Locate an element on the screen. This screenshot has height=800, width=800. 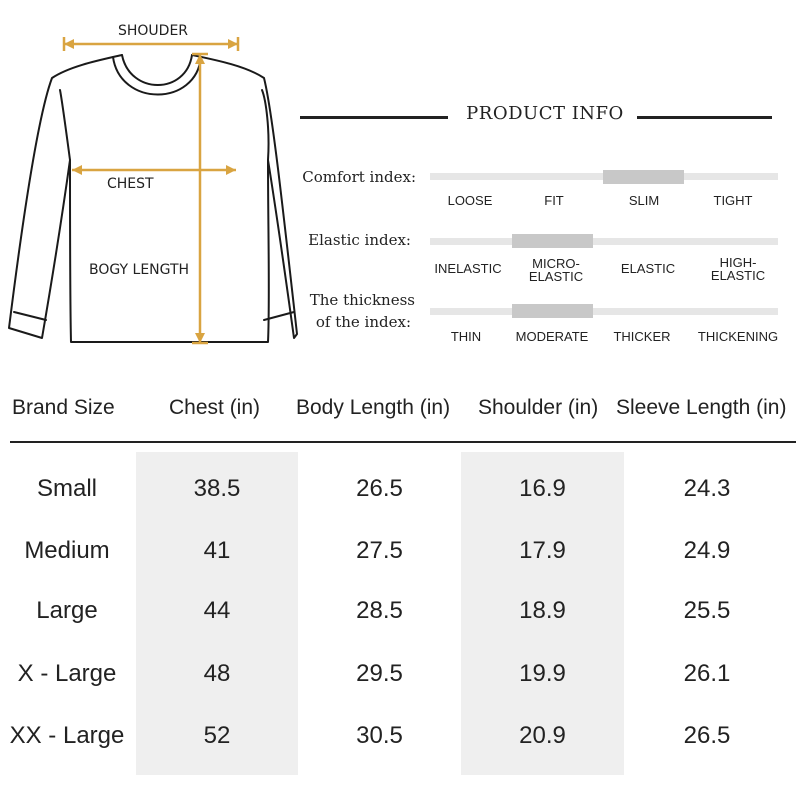
elastic-option: ELASTIC is located at coordinates (648, 268).